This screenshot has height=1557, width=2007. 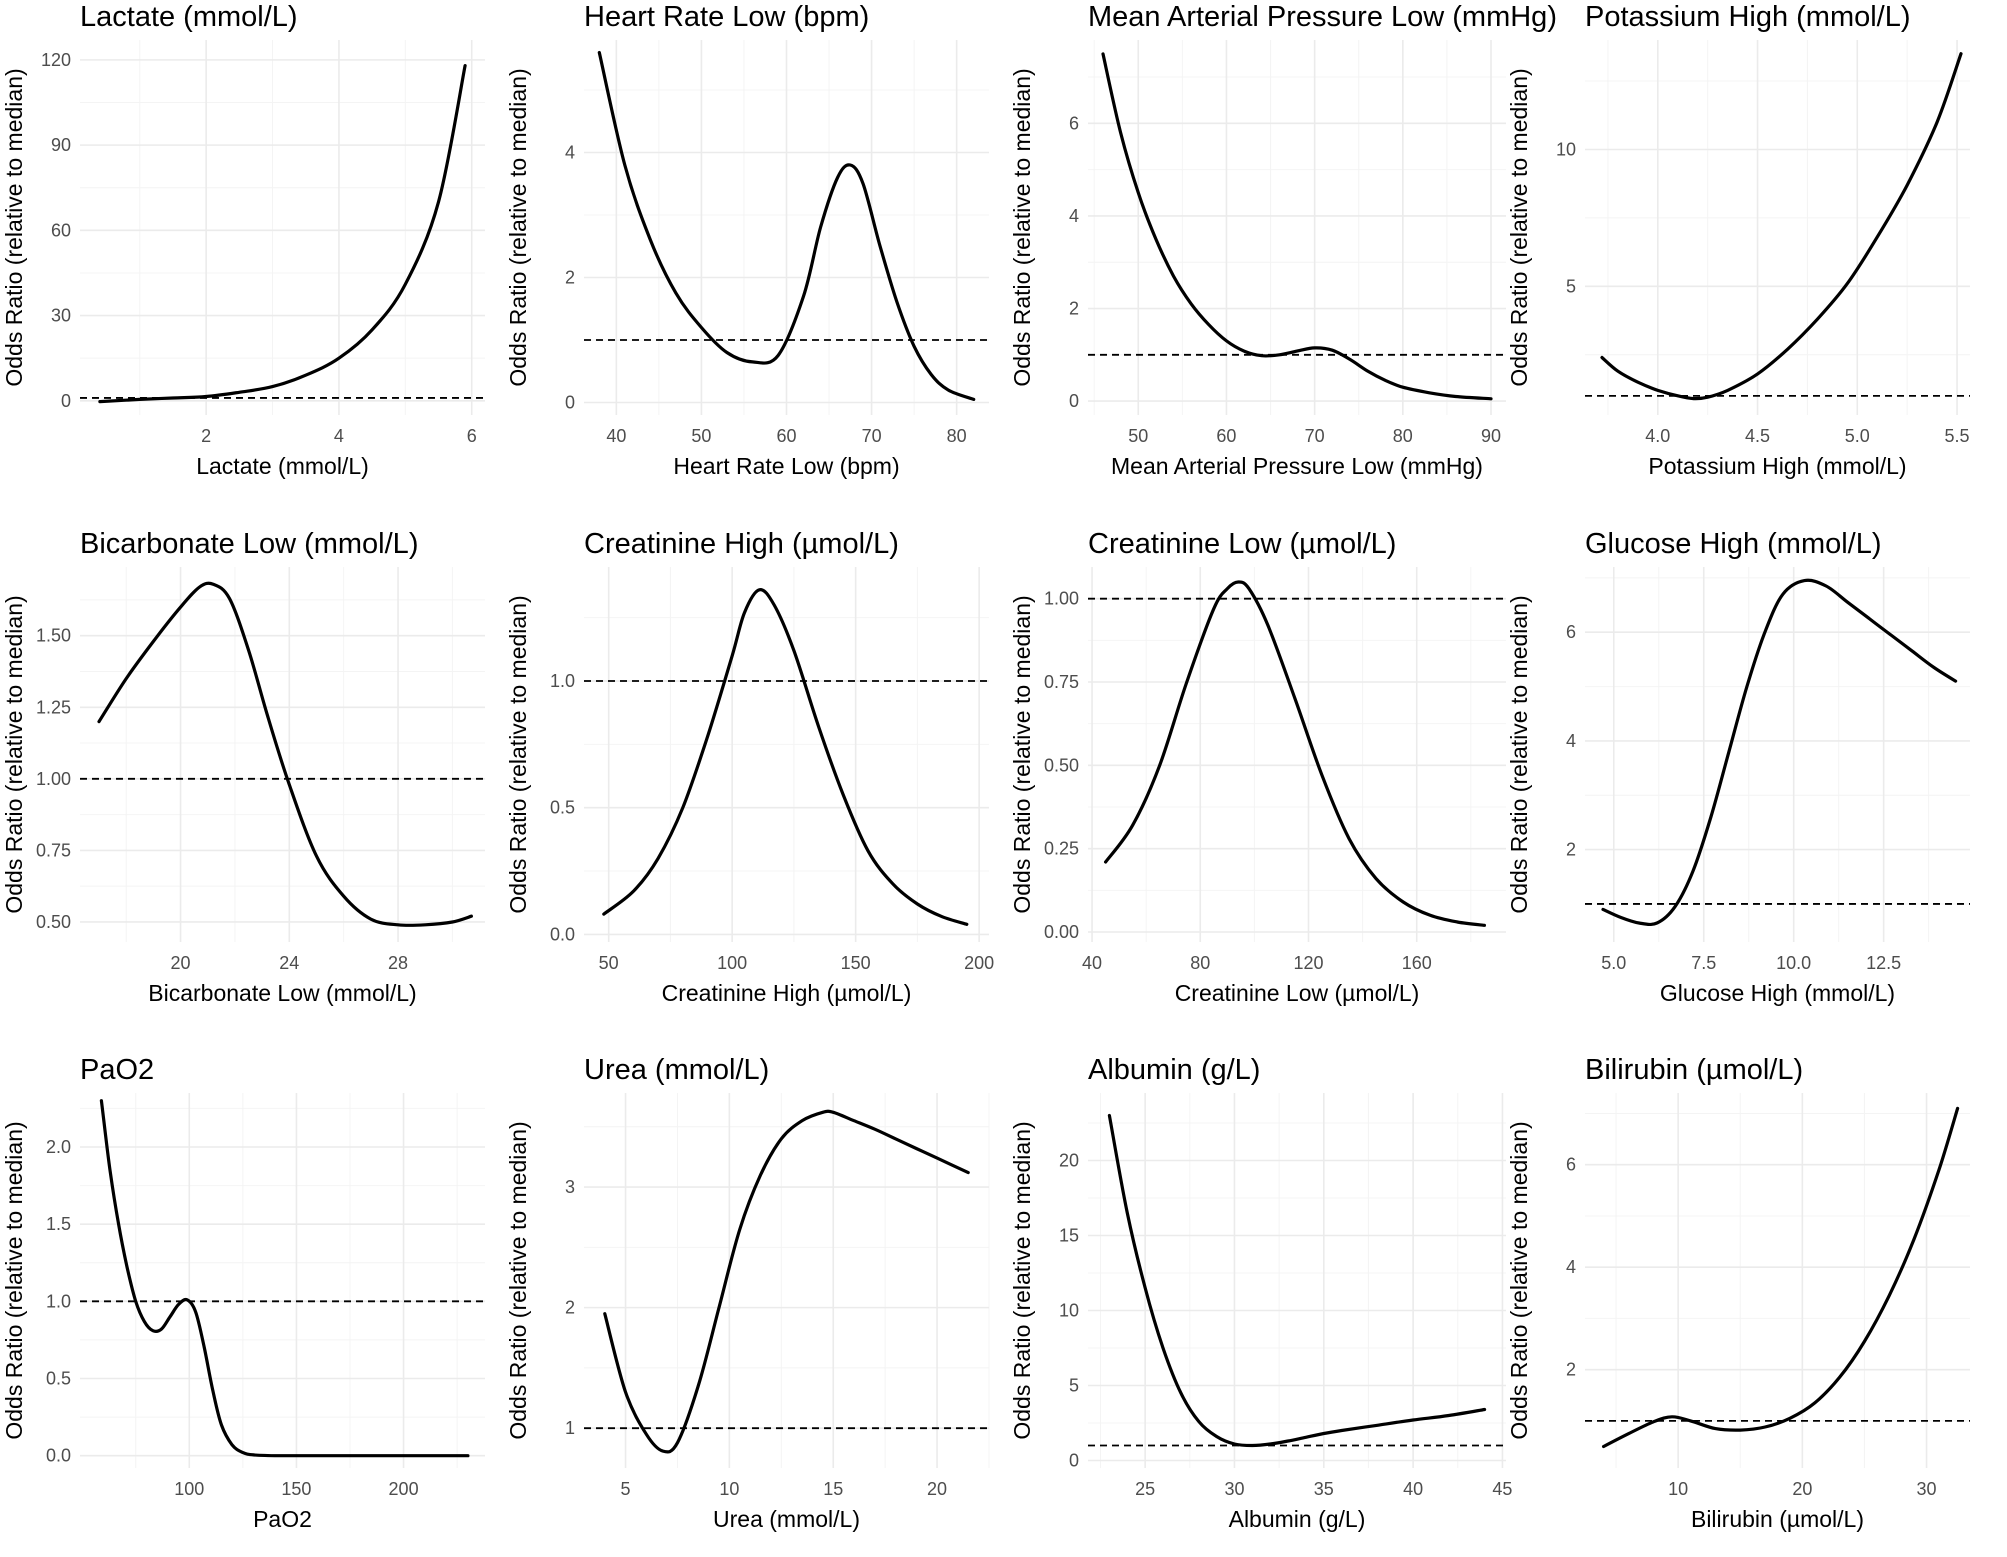 I want to click on x-tick-label: 60, so click(x=786, y=436).